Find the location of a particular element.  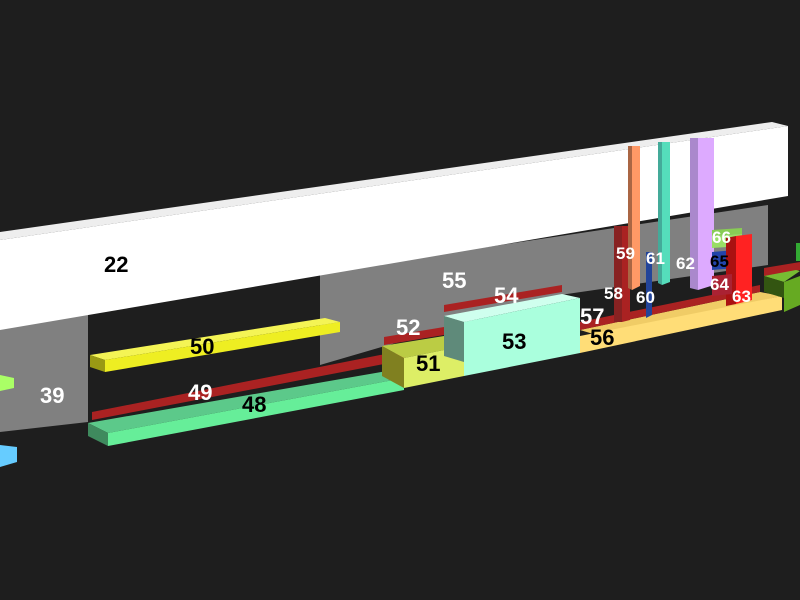

label-55: 55 is located at coordinates (454, 280).